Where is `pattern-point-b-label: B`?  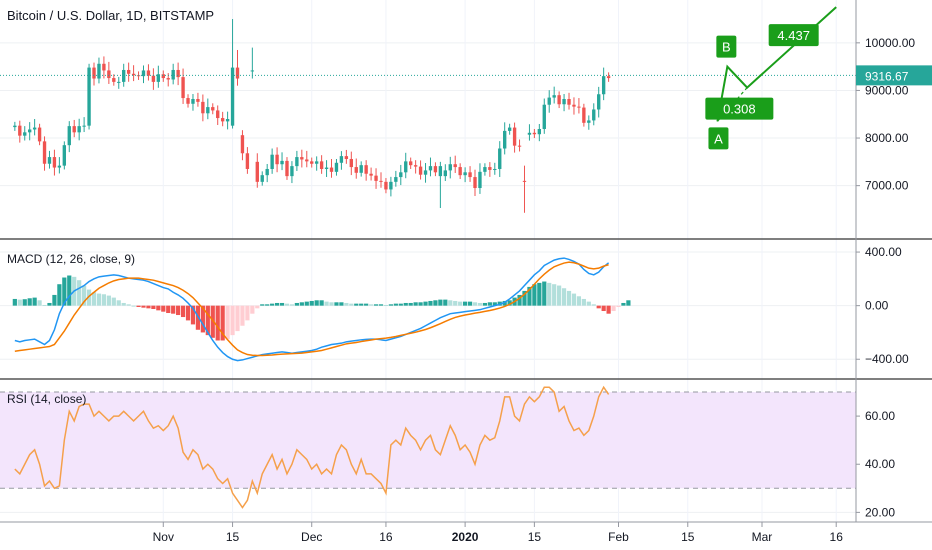 pattern-point-b-label: B is located at coordinates (726, 47).